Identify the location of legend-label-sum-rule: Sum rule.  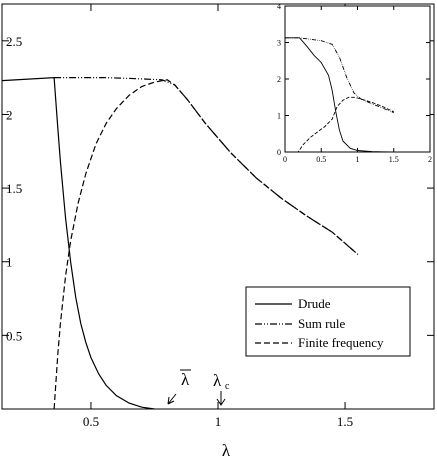
(322, 323).